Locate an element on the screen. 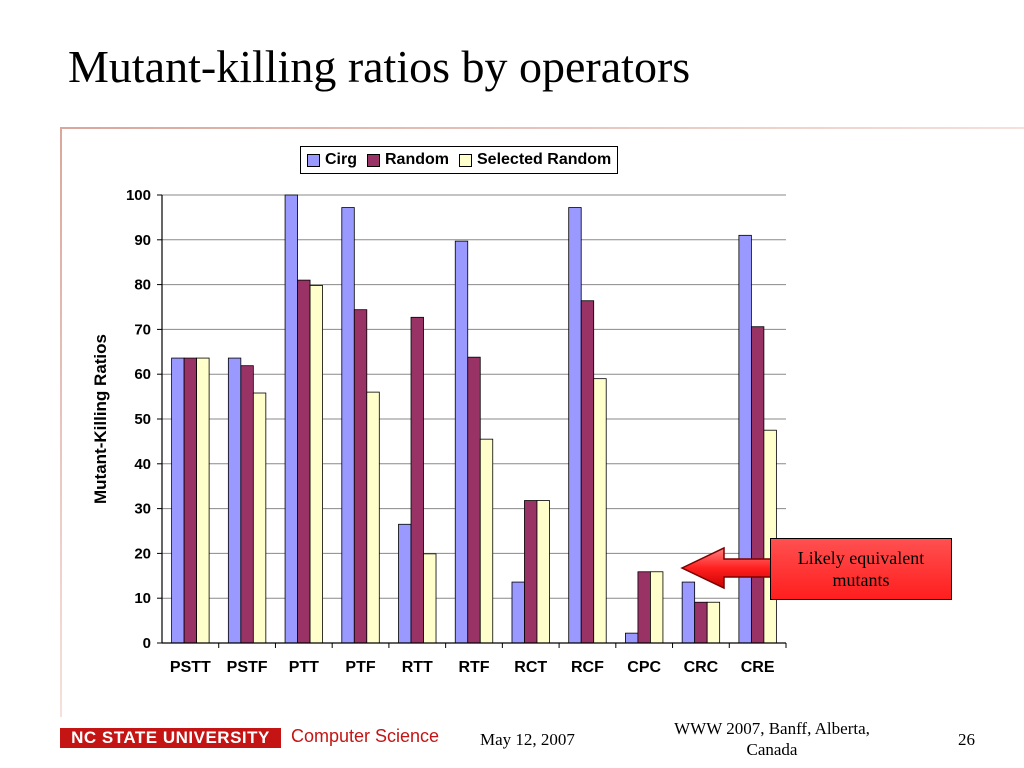 The height and width of the screenshot is (768, 1024). bar-random-crc is located at coordinates (701, 622).